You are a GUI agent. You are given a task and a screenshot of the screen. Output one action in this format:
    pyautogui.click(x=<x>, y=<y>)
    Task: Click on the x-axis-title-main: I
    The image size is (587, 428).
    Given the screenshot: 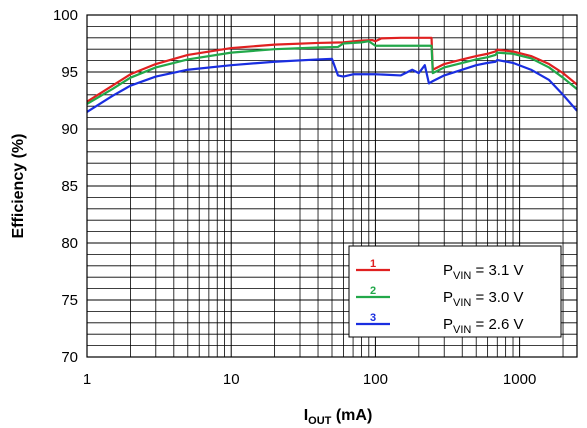 What is the action you would take?
    pyautogui.click(x=306, y=415)
    